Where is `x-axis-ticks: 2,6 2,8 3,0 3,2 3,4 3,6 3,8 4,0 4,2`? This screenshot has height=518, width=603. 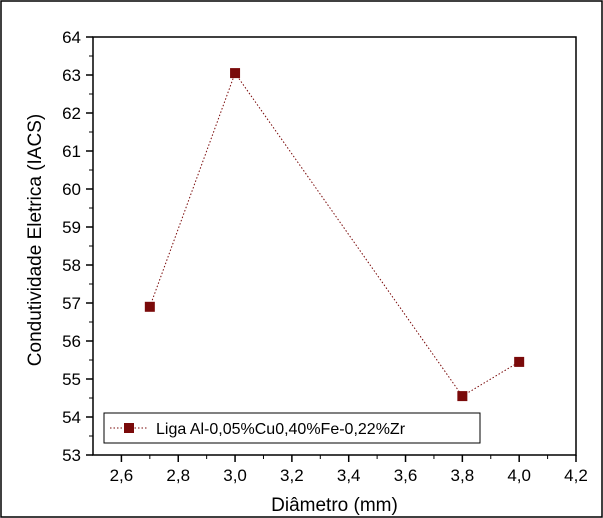 x-axis-ticks: 2,6 2,8 3,0 3,2 3,4 3,6 3,8 4,0 4,2 is located at coordinates (349, 470).